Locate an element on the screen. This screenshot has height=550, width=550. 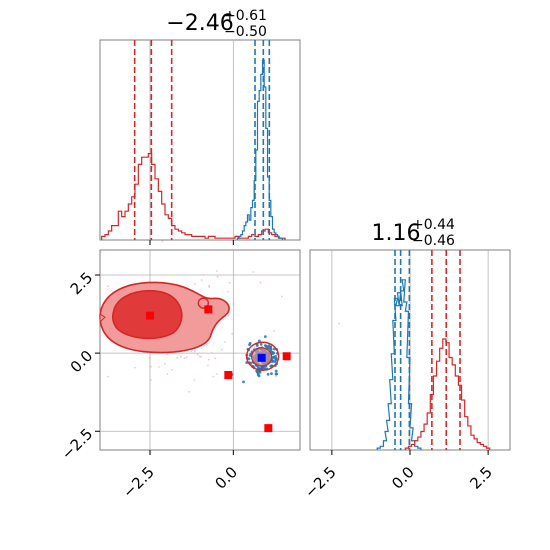
joint-ytick-label: −2.5 is located at coordinates (77, 444).